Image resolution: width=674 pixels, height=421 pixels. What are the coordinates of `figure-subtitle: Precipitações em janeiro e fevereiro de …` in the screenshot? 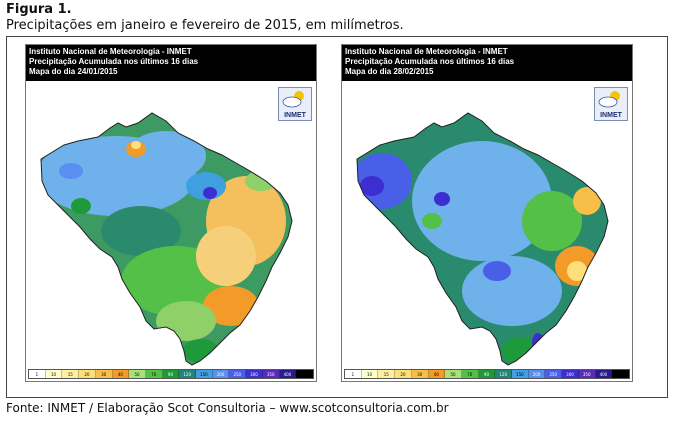 It's located at (205, 25).